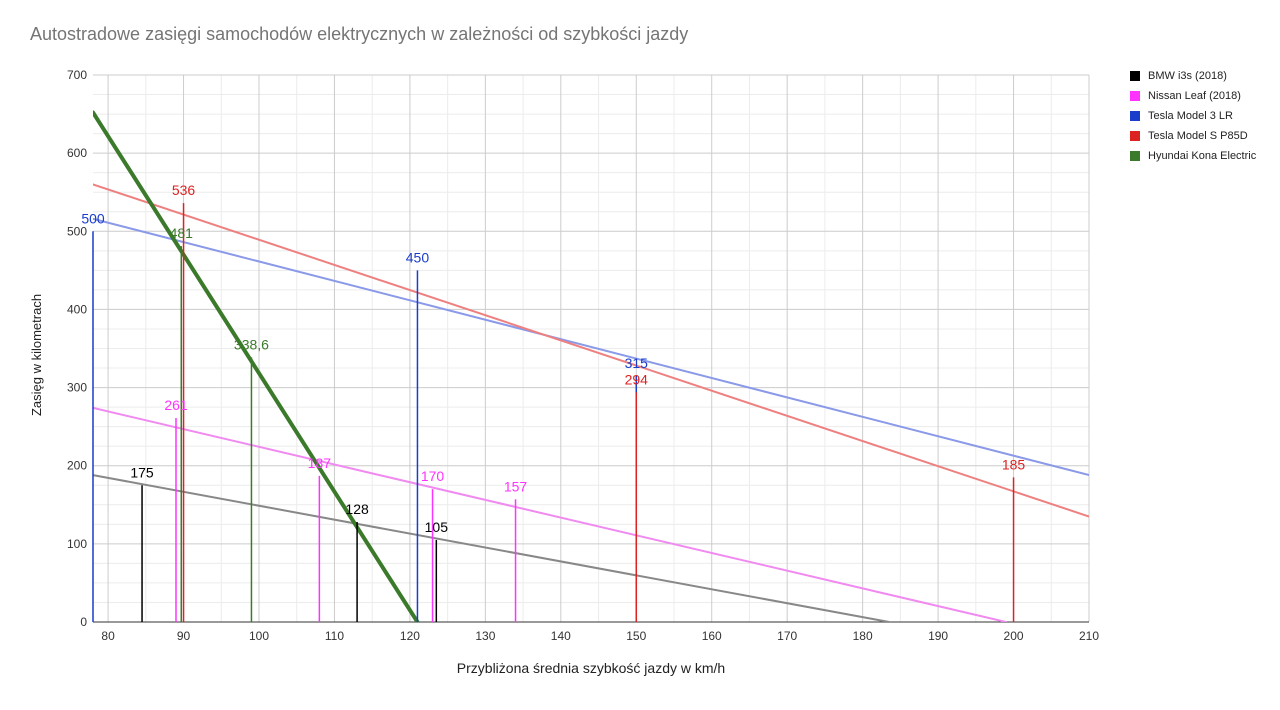 The width and height of the screenshot is (1280, 710). Describe the element at coordinates (334, 636) in the screenshot. I see `x-tick-label: 110` at that location.